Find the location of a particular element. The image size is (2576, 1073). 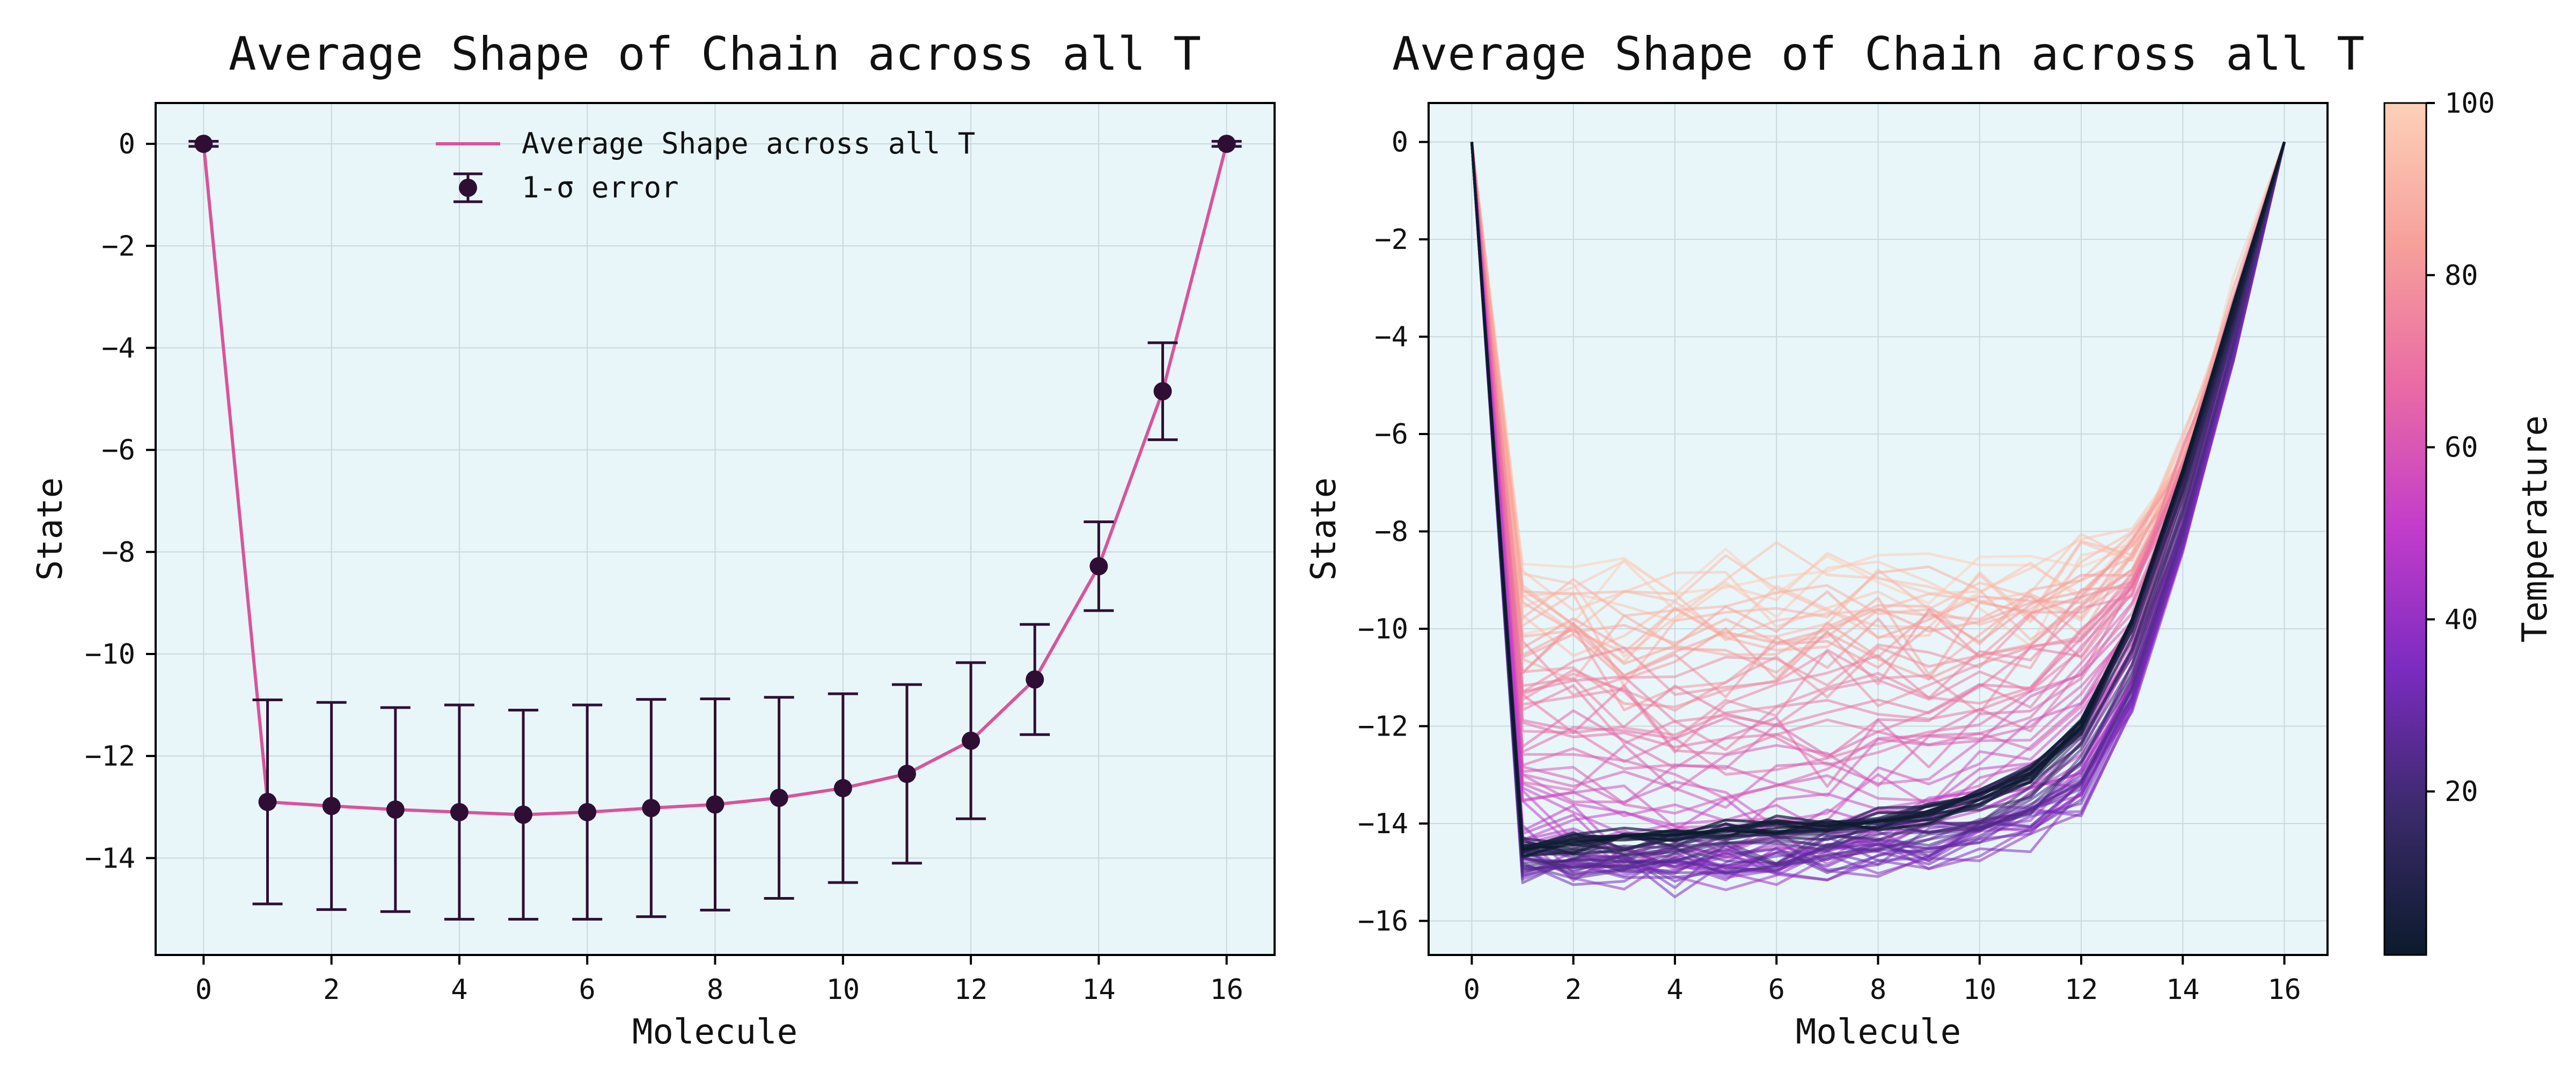

colorbar-tick-label: 40 is located at coordinates (2461, 620).